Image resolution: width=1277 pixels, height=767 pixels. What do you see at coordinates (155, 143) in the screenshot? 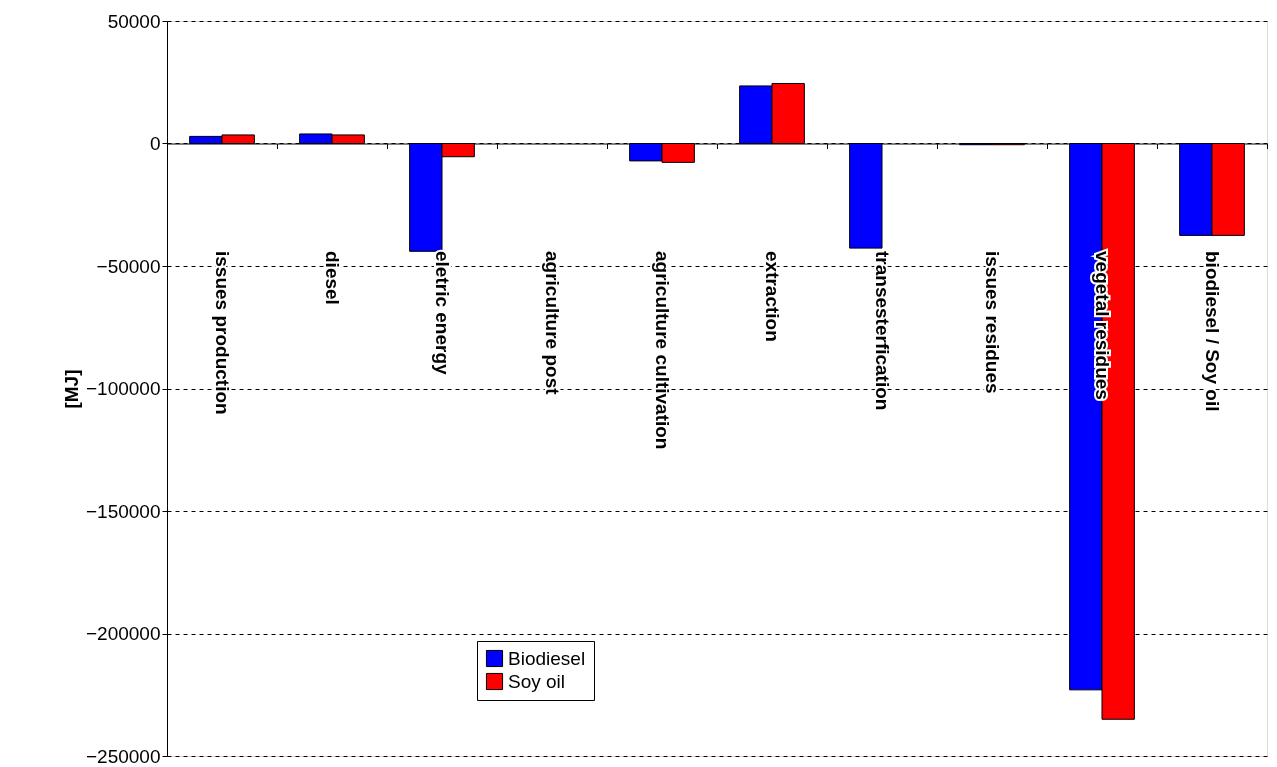
I see `y-tick-label: 0` at bounding box center [155, 143].